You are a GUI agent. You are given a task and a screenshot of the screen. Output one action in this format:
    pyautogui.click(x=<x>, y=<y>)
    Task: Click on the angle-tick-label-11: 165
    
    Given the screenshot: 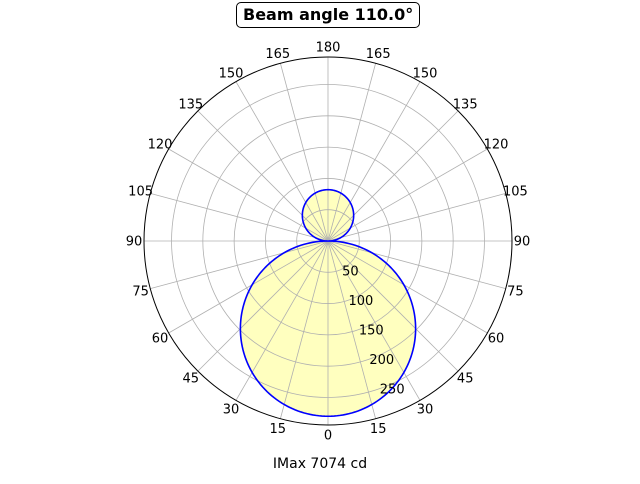 What is the action you would take?
    pyautogui.click(x=378, y=54)
    